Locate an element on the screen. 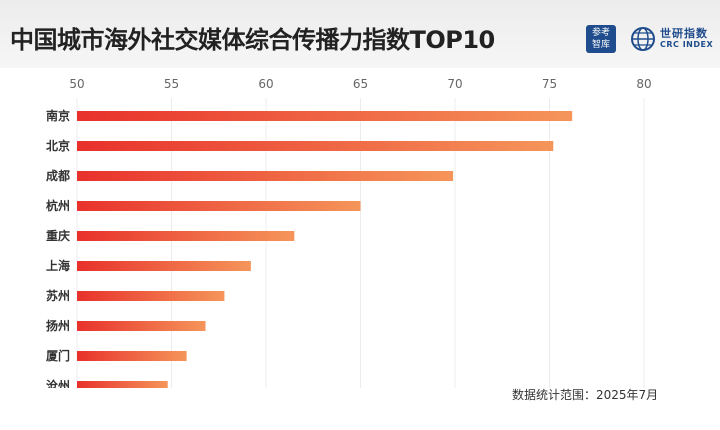 The height and width of the screenshot is (430, 720). x-tick-label: 65 is located at coordinates (360, 84).